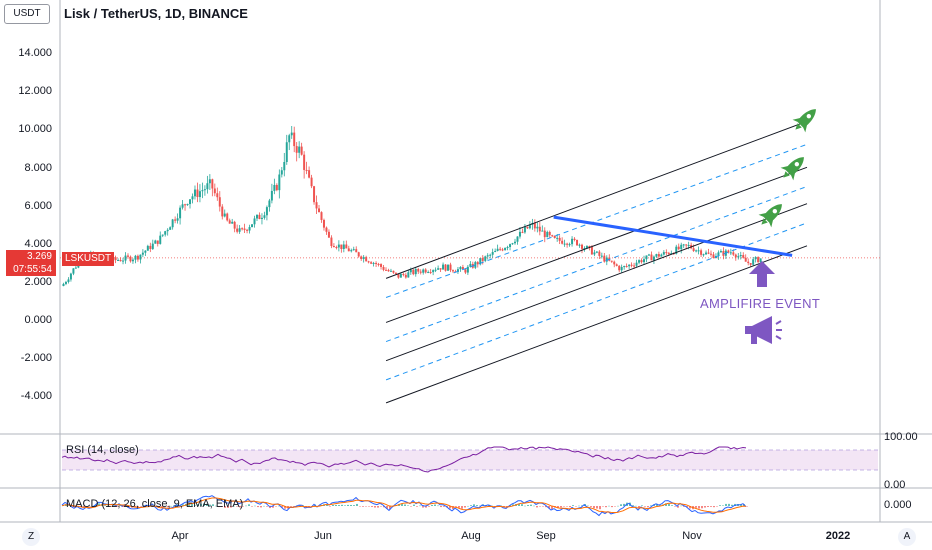  Describe the element at coordinates (36, 396) in the screenshot. I see `y-tick-label: -4.000` at that location.